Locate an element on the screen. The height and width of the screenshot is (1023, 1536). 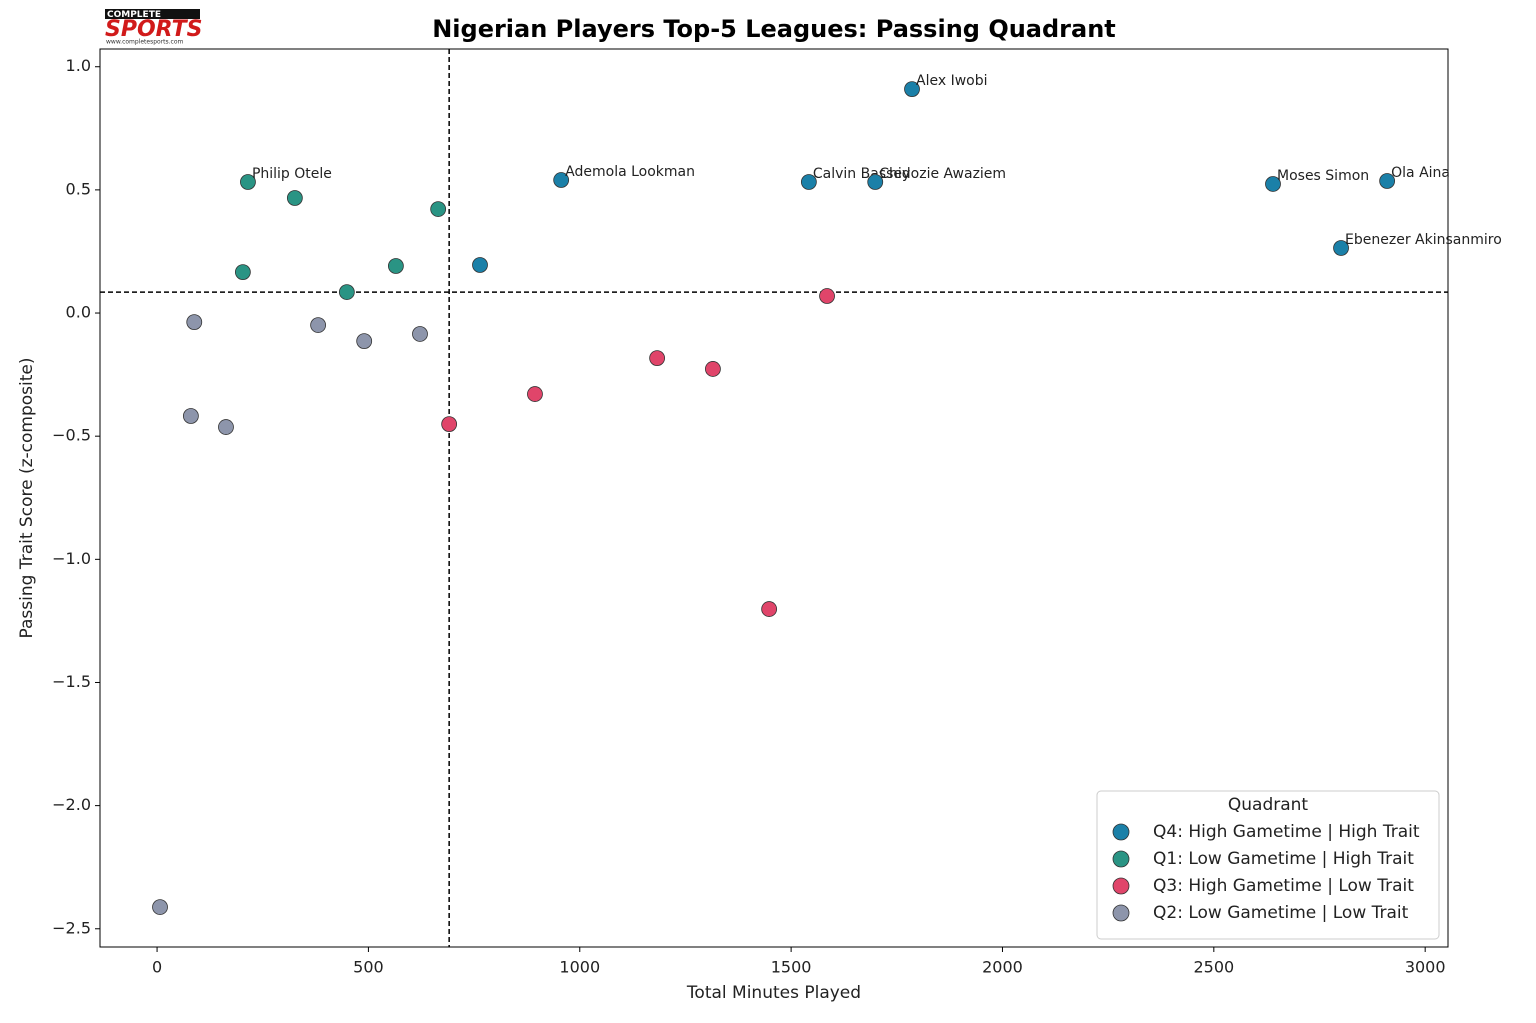
x-tick-label: 1000 is located at coordinates (579, 967).